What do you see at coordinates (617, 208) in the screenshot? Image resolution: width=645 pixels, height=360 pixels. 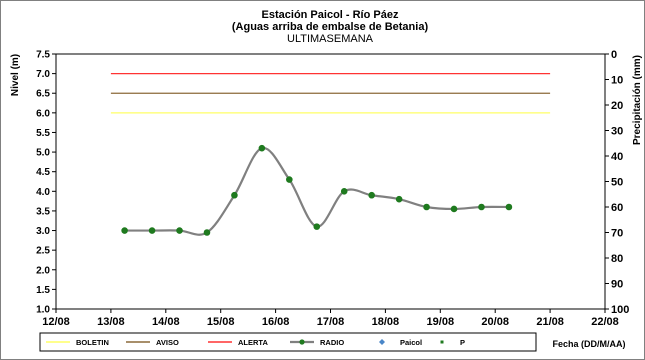 I see `y2-tick-label: 60` at bounding box center [617, 208].